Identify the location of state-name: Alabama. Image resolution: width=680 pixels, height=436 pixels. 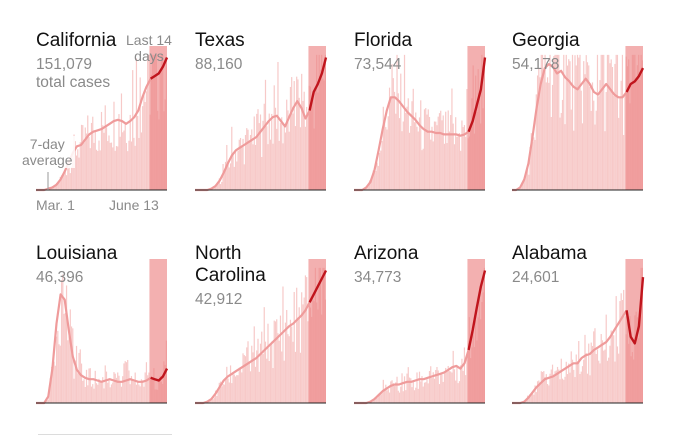
(549, 253).